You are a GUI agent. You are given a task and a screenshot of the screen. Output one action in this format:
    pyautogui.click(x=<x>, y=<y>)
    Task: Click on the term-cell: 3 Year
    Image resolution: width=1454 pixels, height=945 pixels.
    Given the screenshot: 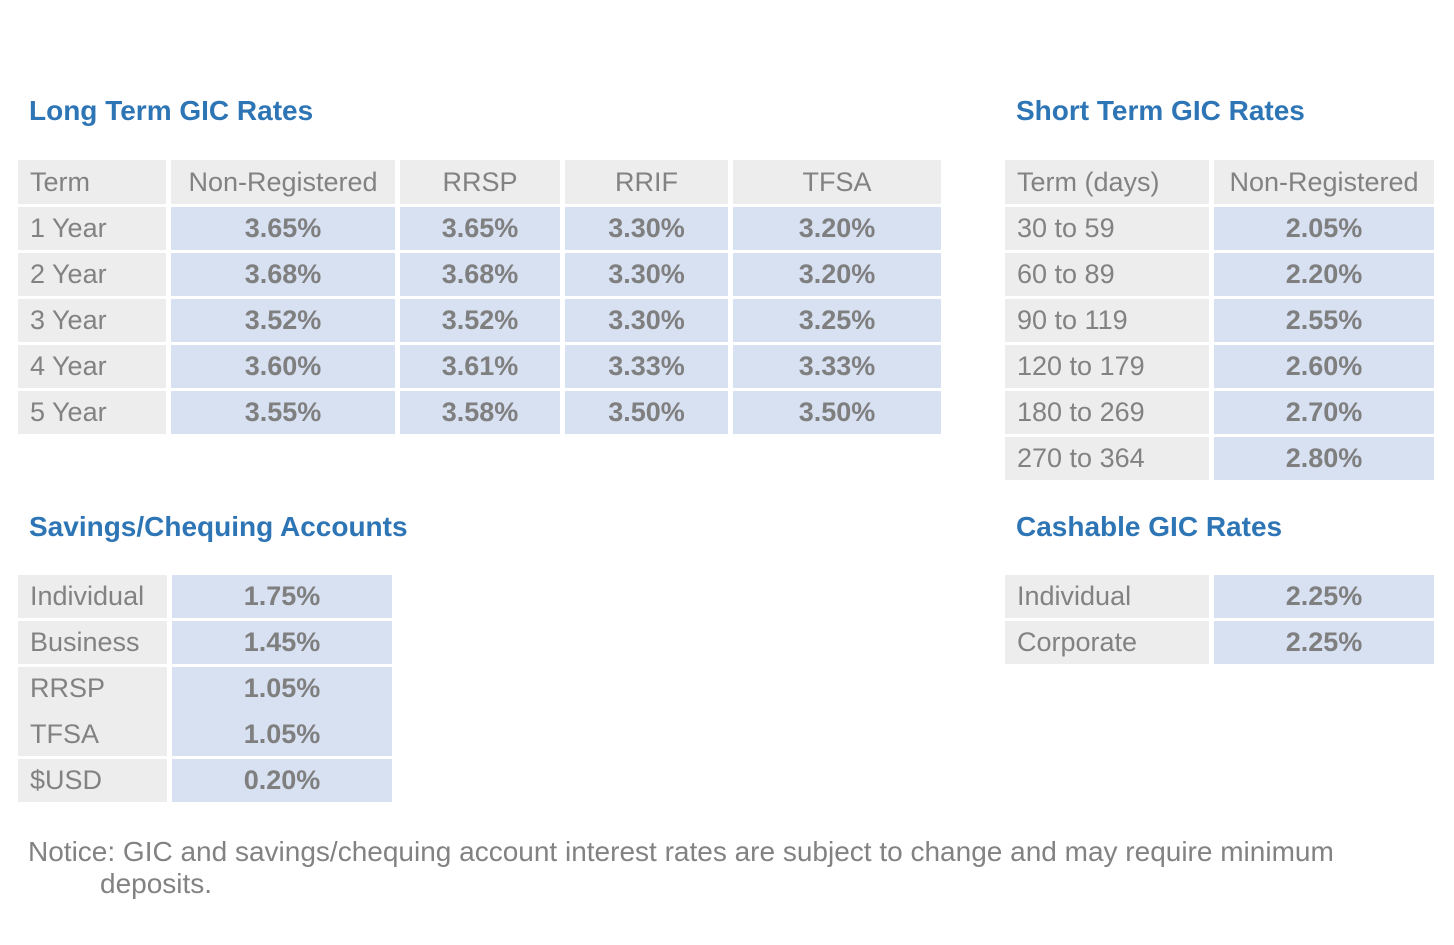 What is the action you would take?
    pyautogui.click(x=92, y=320)
    